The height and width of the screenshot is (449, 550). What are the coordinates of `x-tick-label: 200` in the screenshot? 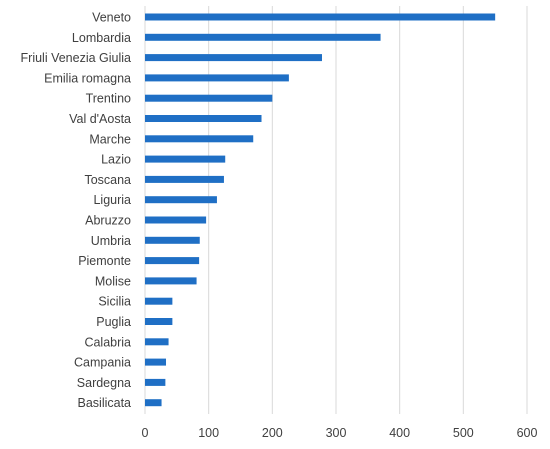 It's located at (272, 433).